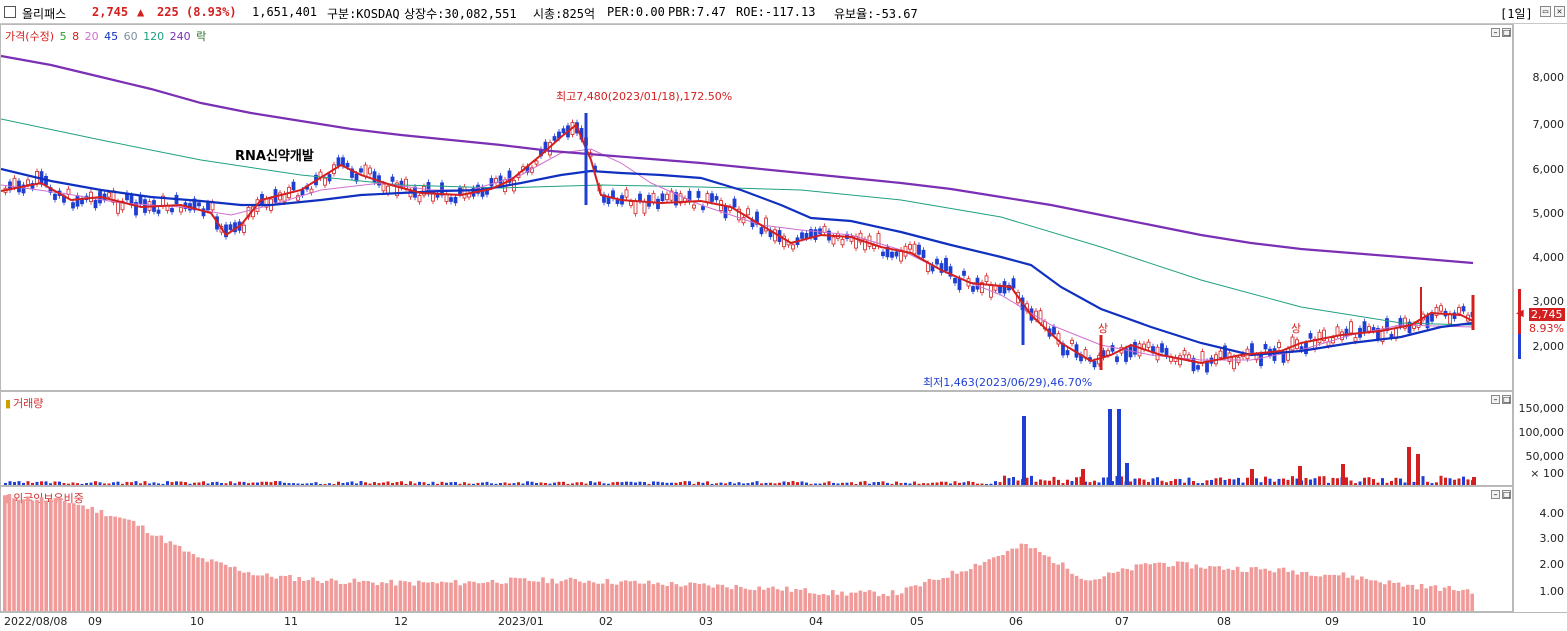  What do you see at coordinates (1506, 399) in the screenshot?
I see `volume-maximize-button: □` at bounding box center [1506, 399].